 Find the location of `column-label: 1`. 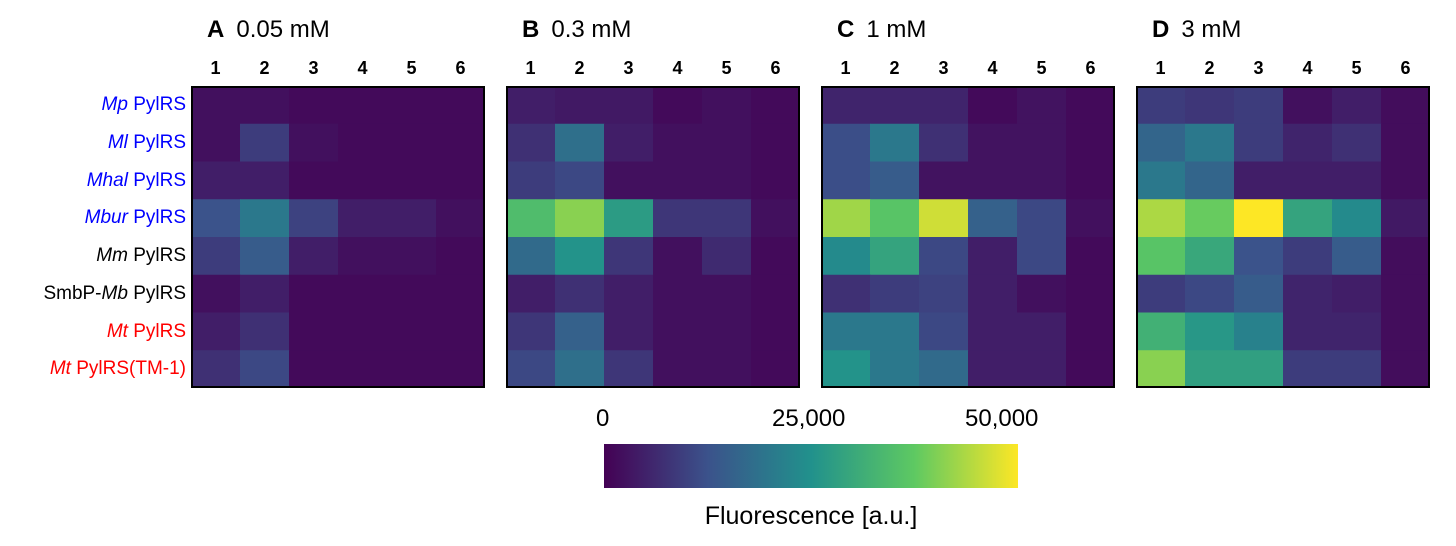

column-label: 1 is located at coordinates (1160, 68).